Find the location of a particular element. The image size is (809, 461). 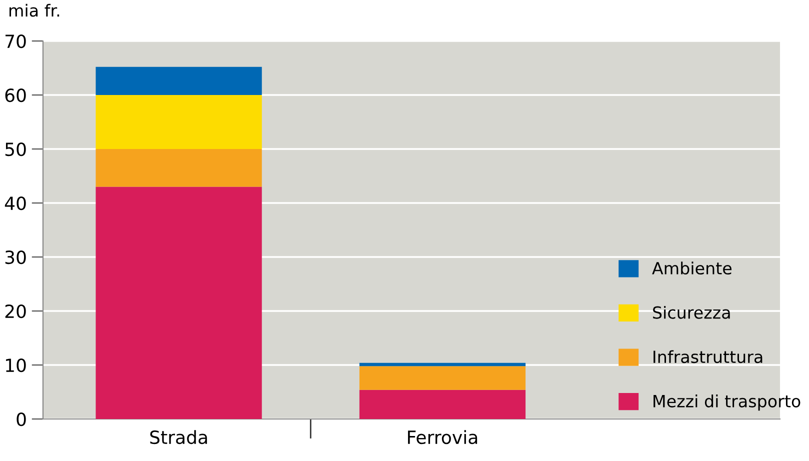

legend-label: Infrastruttura is located at coordinates (708, 357).